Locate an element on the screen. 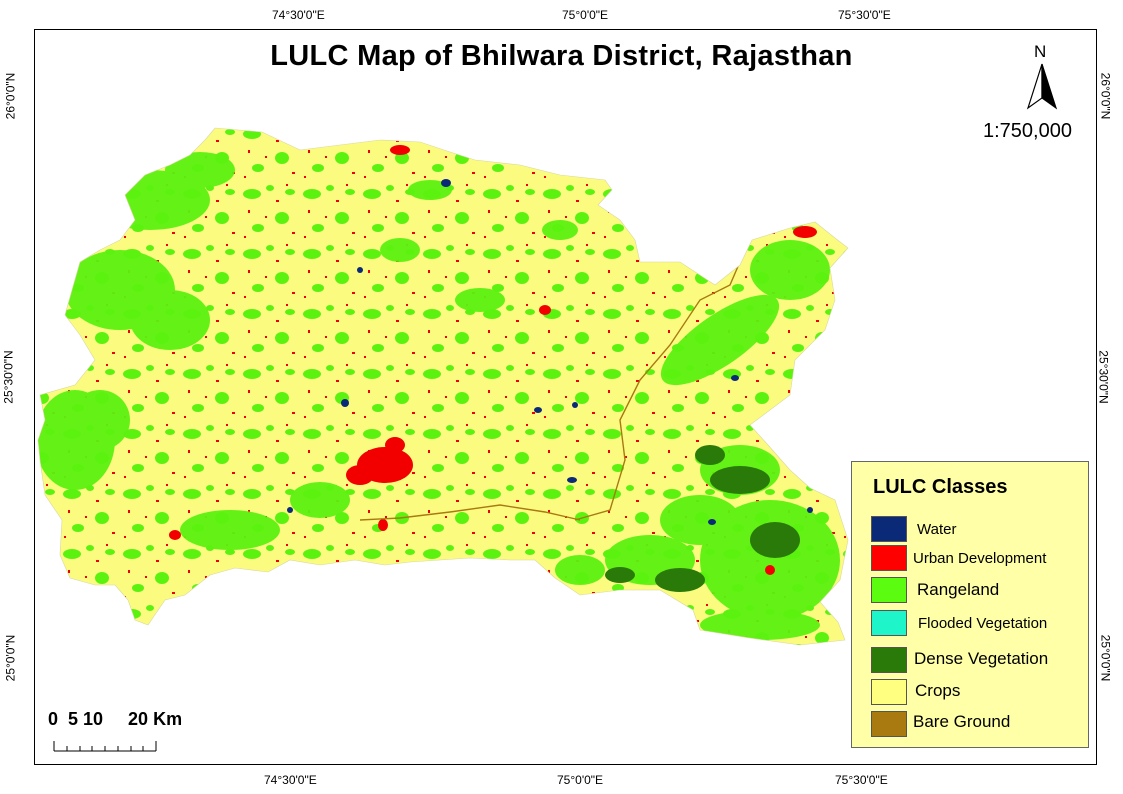  coord-top-2: 75°0'0"E is located at coordinates (585, 15).